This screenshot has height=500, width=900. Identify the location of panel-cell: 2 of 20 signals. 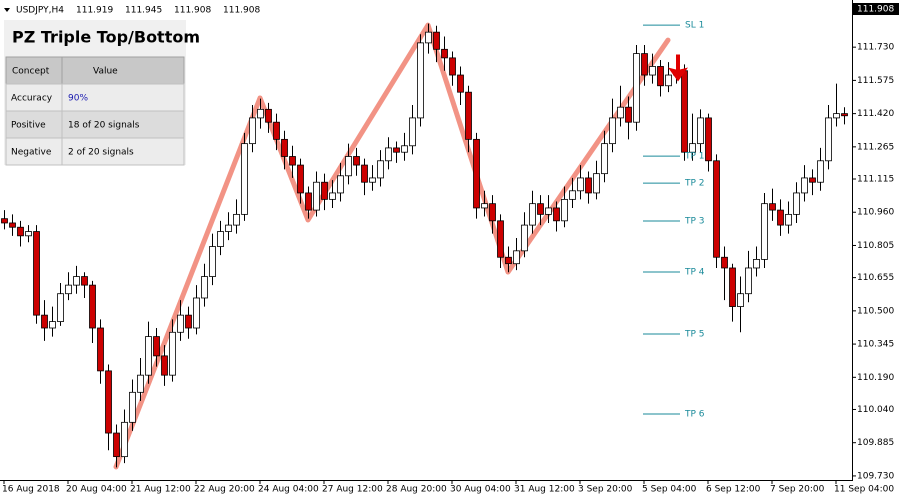
(101, 153).